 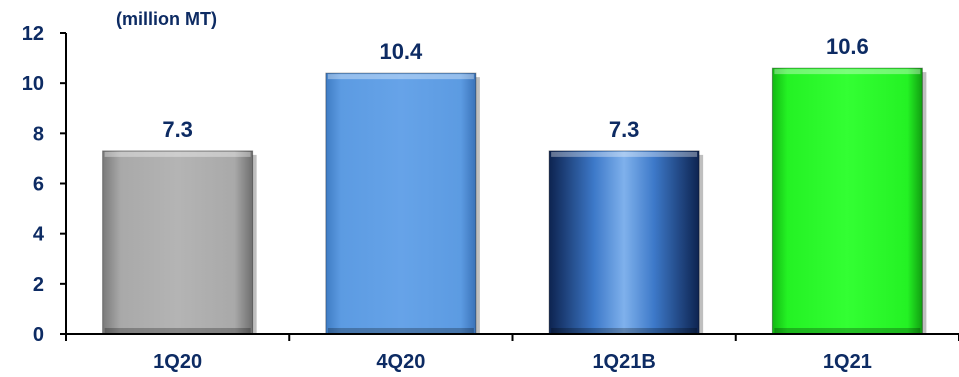 What do you see at coordinates (847, 46) in the screenshot?
I see `data-label: 10.6` at bounding box center [847, 46].